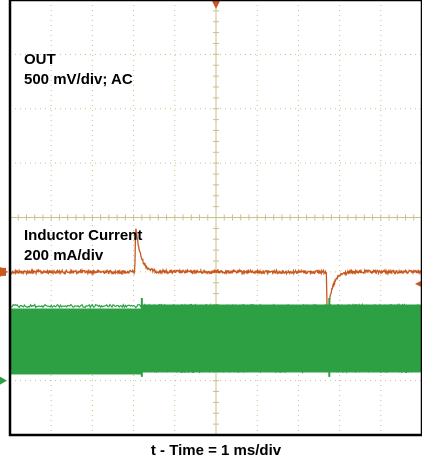 The height and width of the screenshot is (462, 422). I want to click on ch1-label: OUT 500 mV/div; AC, so click(78, 69).